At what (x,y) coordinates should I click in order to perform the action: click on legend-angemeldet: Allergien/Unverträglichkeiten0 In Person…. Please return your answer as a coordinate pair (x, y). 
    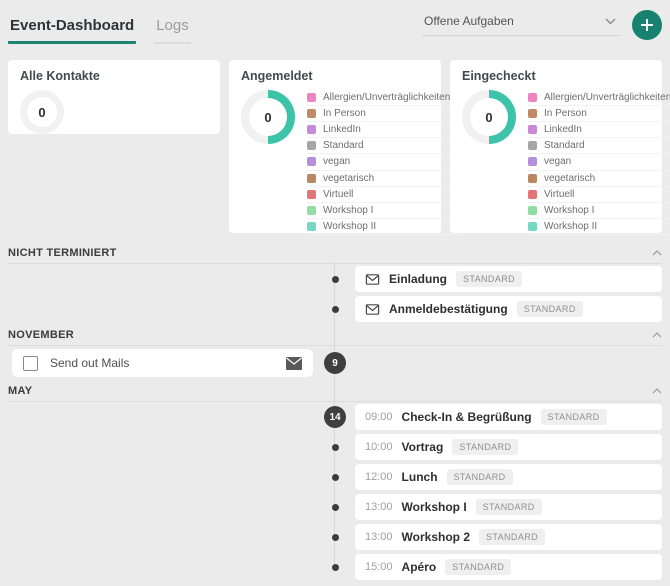
    Looking at the image, I should click on (385, 162).